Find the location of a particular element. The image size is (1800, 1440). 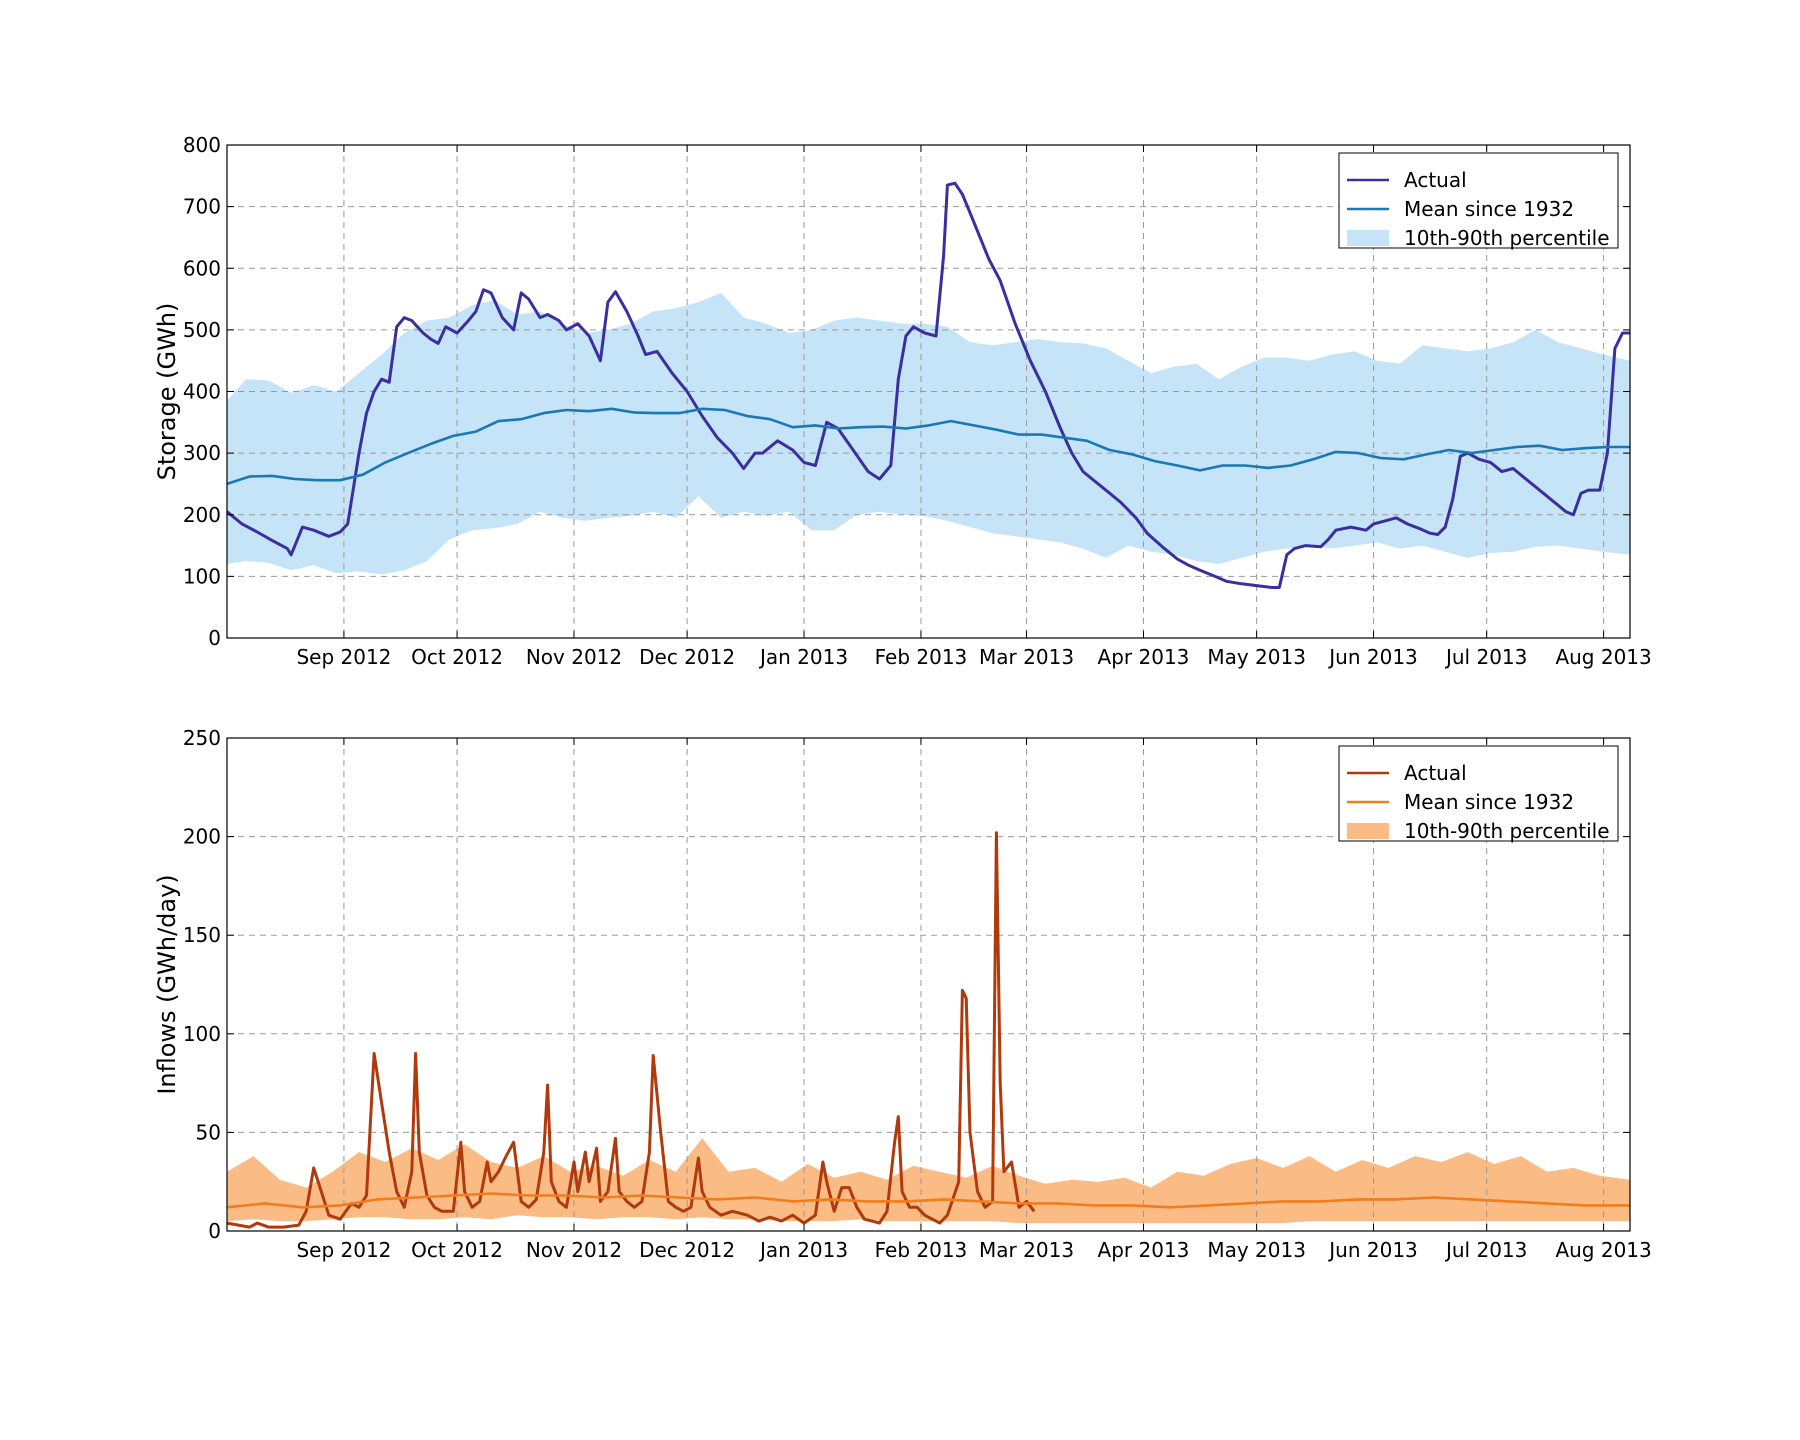

y-tick-label: 250 is located at coordinates (202, 738).